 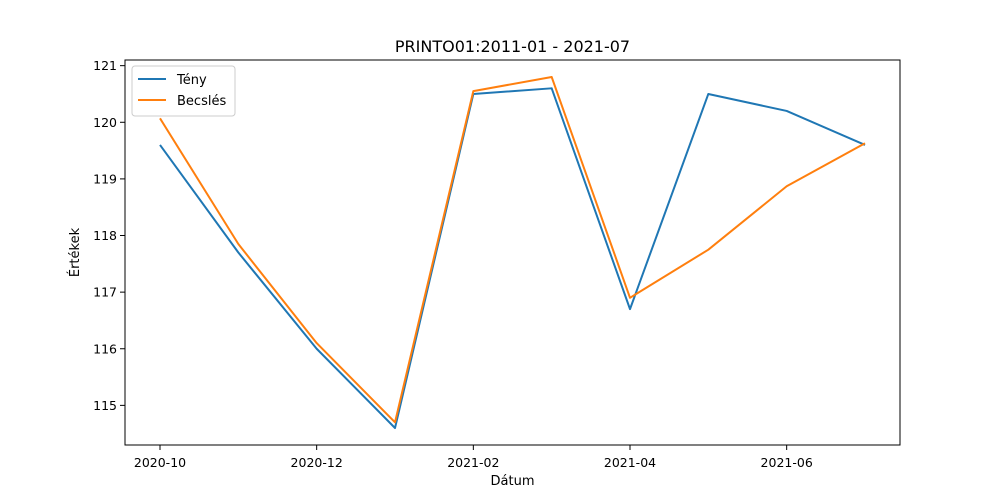 I want to click on y-axis-ticks: 115 116 117 118 119 120 121, so click(x=109, y=235).